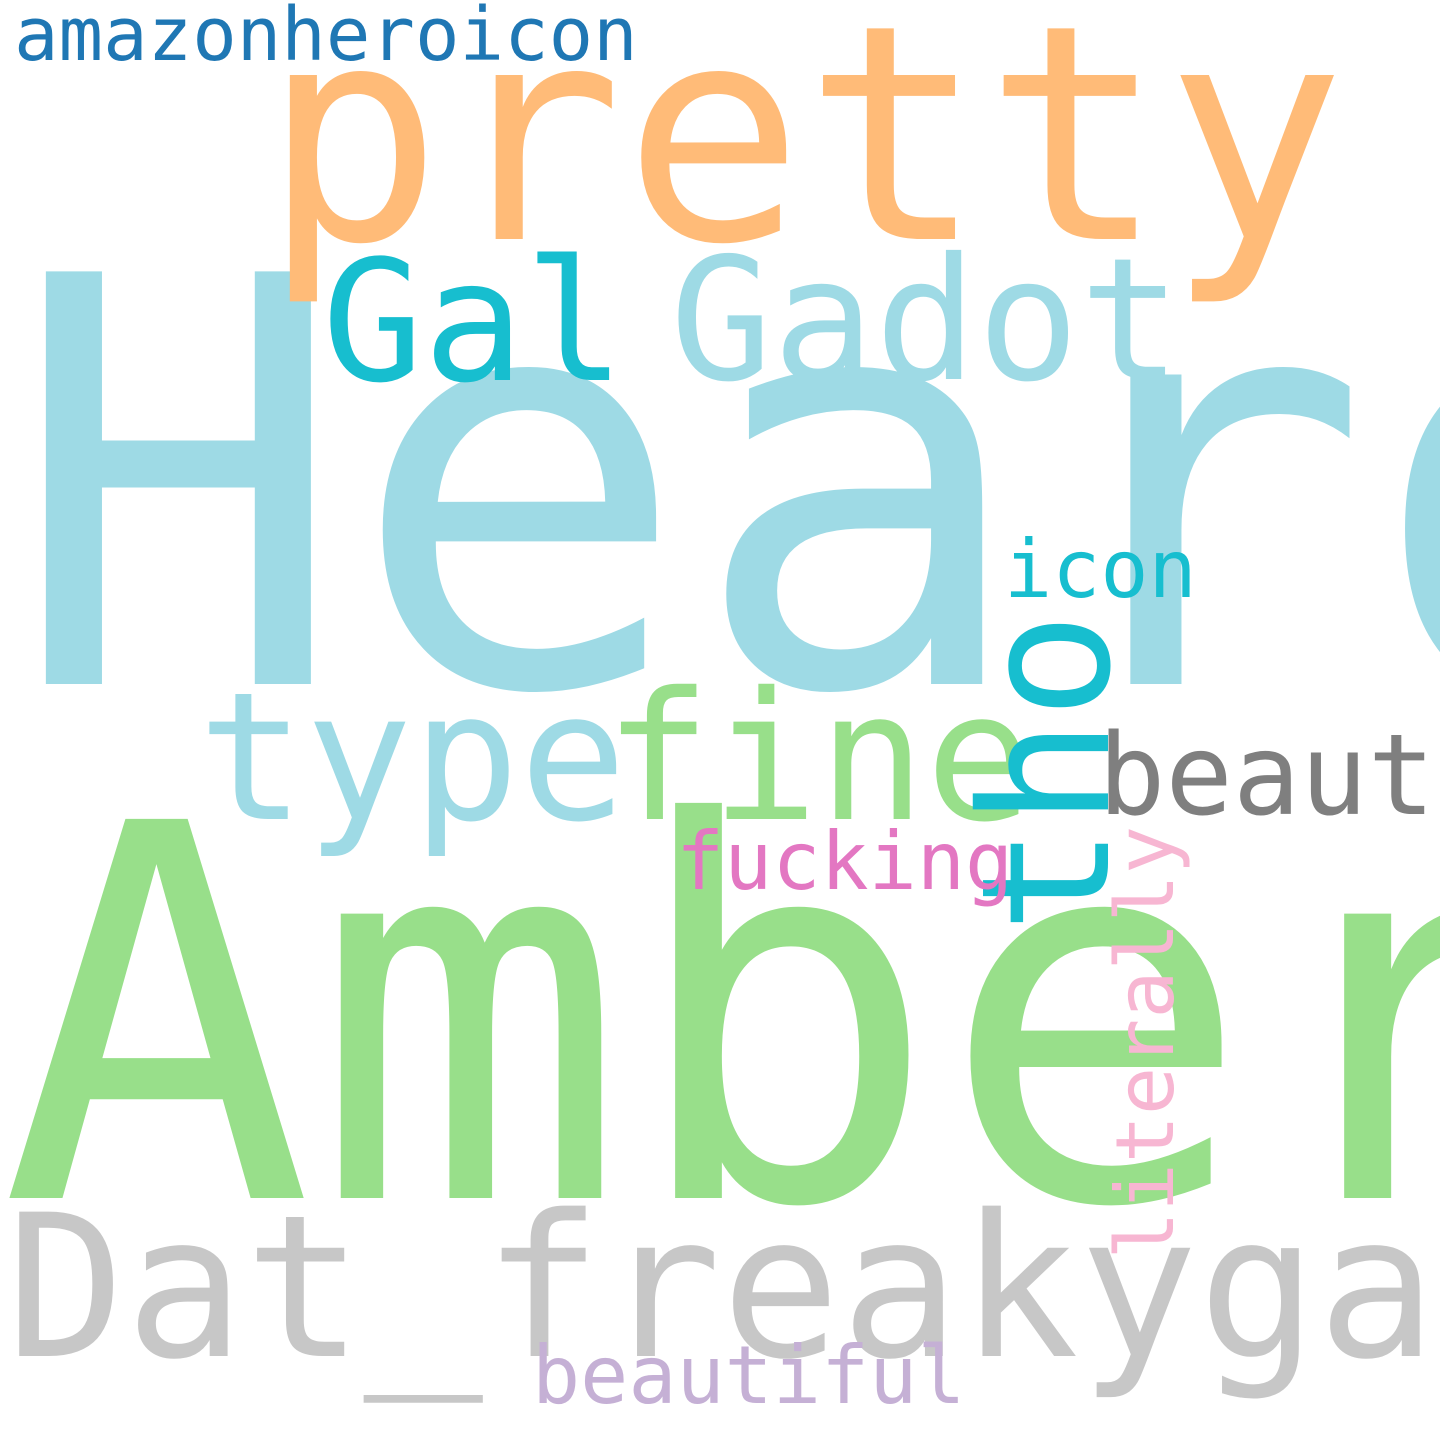  What do you see at coordinates (926, 321) in the screenshot?
I see `word-gadot: Gadot` at bounding box center [926, 321].